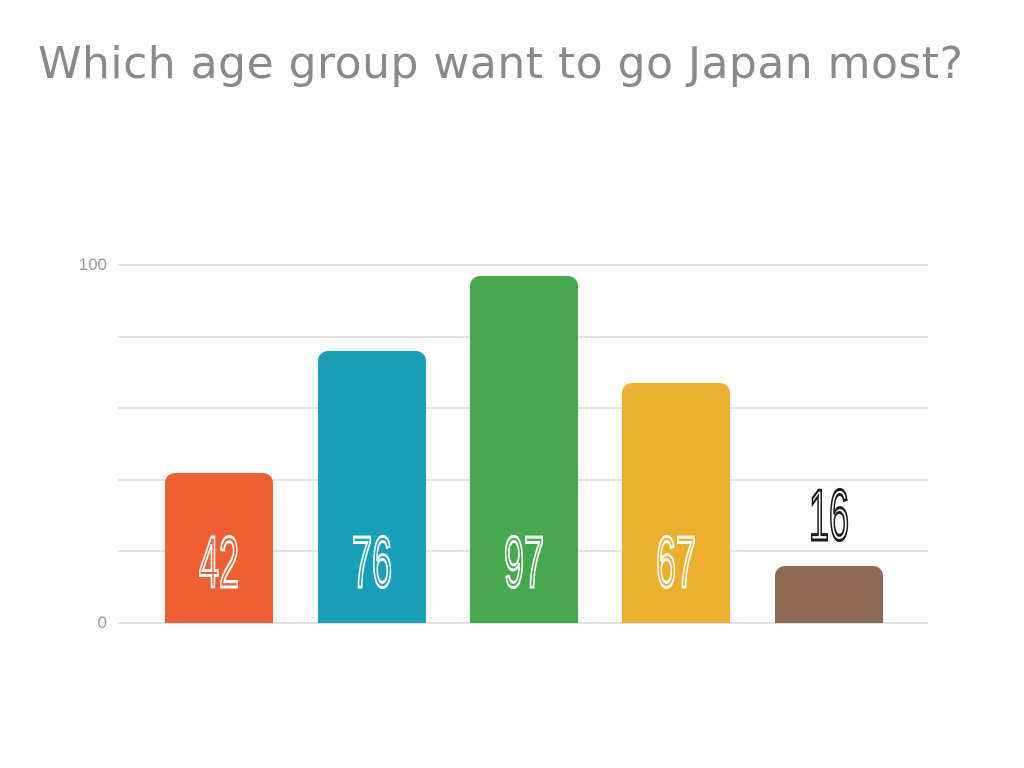  Describe the element at coordinates (677, 563) in the screenshot. I see `bar-value-label: 67` at that location.